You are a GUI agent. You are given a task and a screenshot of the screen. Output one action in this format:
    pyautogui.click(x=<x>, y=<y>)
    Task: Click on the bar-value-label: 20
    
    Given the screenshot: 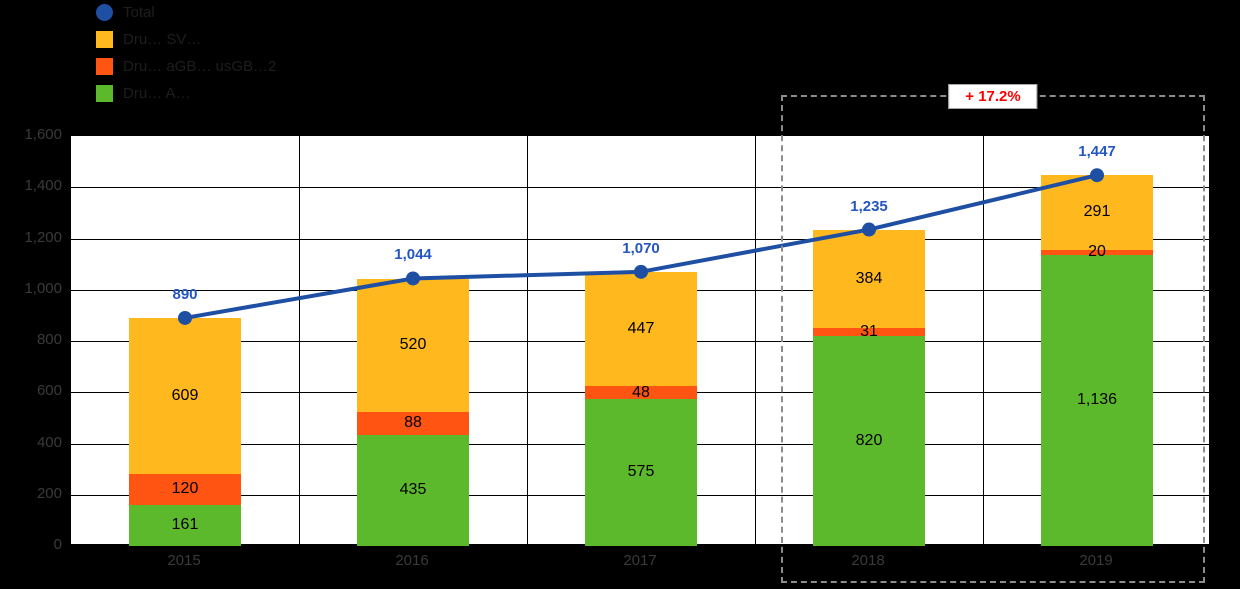 What is the action you would take?
    pyautogui.click(x=1097, y=252)
    